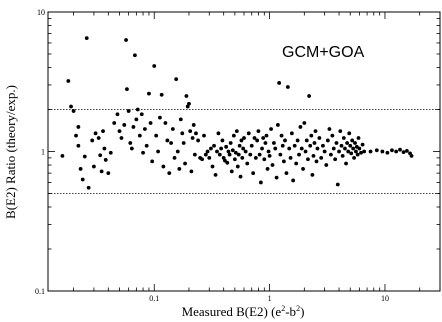 This screenshot has height=322, width=442. Describe the element at coordinates (43, 152) in the screenshot. I see `y-tick-label: 1` at that location.